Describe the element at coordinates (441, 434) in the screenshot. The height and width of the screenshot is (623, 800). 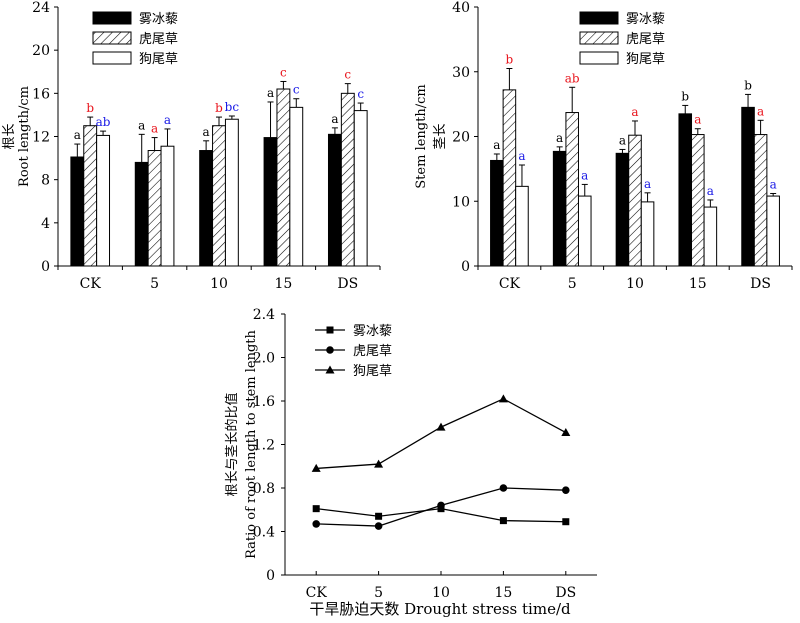
I see `series-line` at that location.